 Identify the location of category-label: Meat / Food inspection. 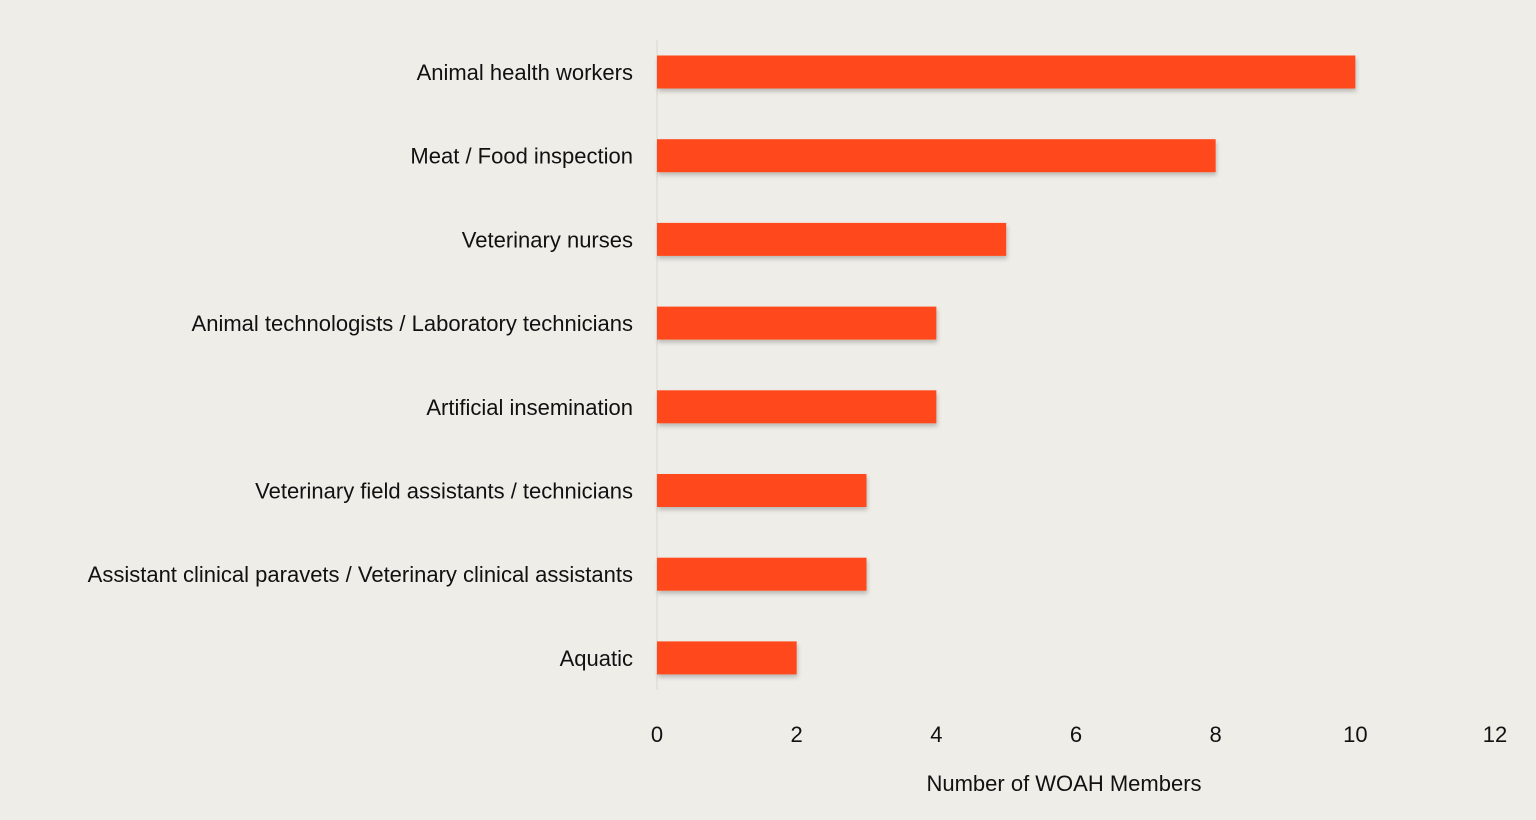
(521, 156).